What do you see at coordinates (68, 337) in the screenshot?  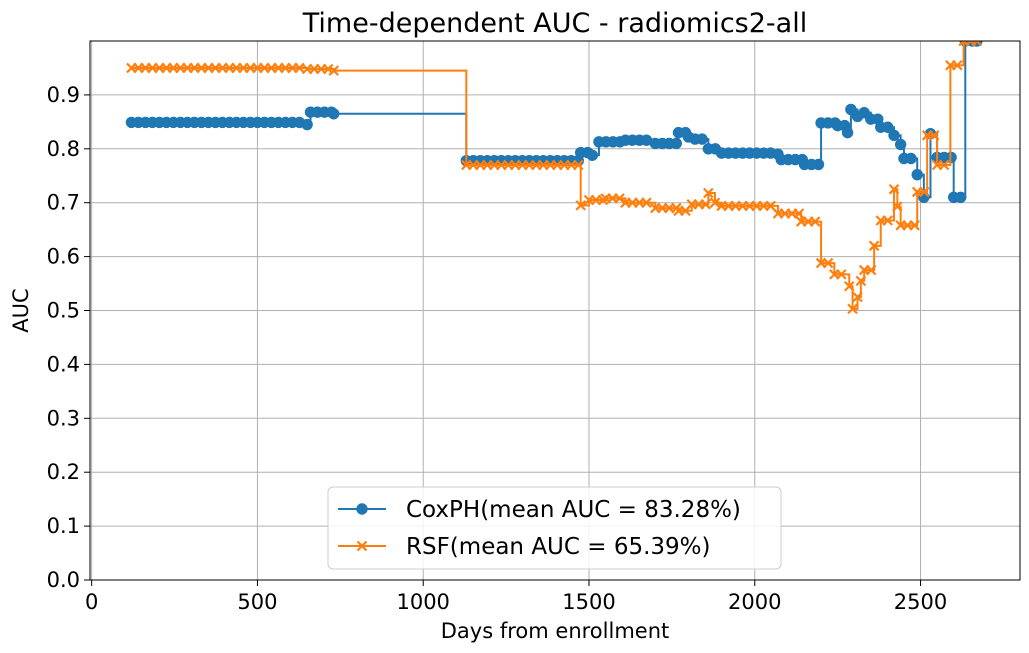 I see `y-axis-ticks: 0.0 0.1 0.2 0.3 0.4 0.5 0.6 0.7 0.8 0.9` at bounding box center [68, 337].